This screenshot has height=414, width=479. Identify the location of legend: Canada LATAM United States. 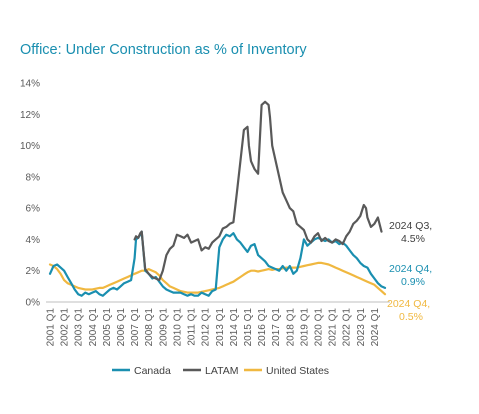
(220, 371).